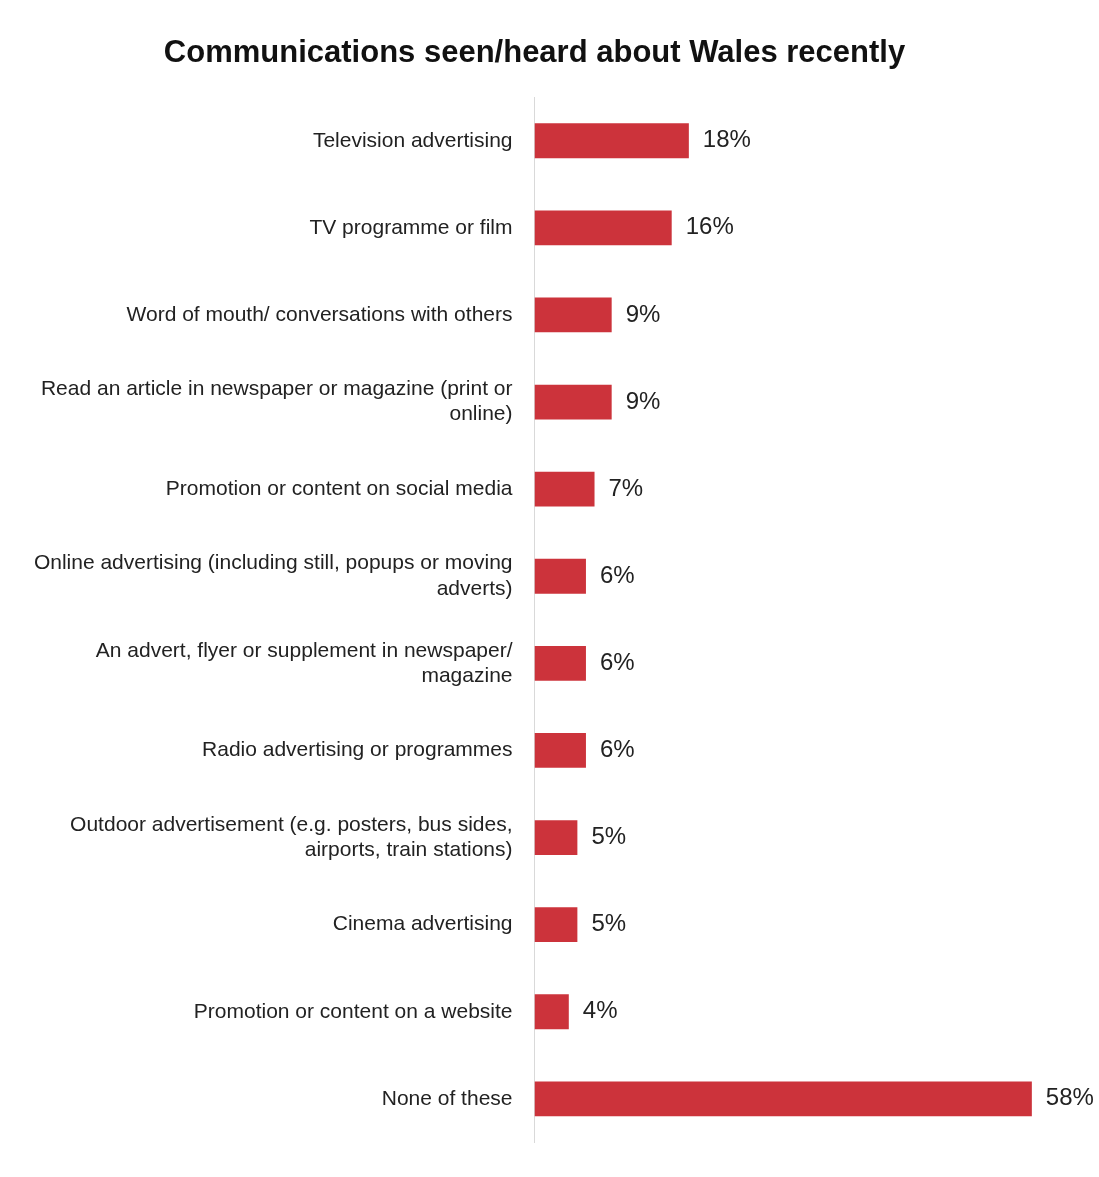 This screenshot has height=1177, width=1099. What do you see at coordinates (1069, 1097) in the screenshot?
I see `data-label: 58%` at bounding box center [1069, 1097].